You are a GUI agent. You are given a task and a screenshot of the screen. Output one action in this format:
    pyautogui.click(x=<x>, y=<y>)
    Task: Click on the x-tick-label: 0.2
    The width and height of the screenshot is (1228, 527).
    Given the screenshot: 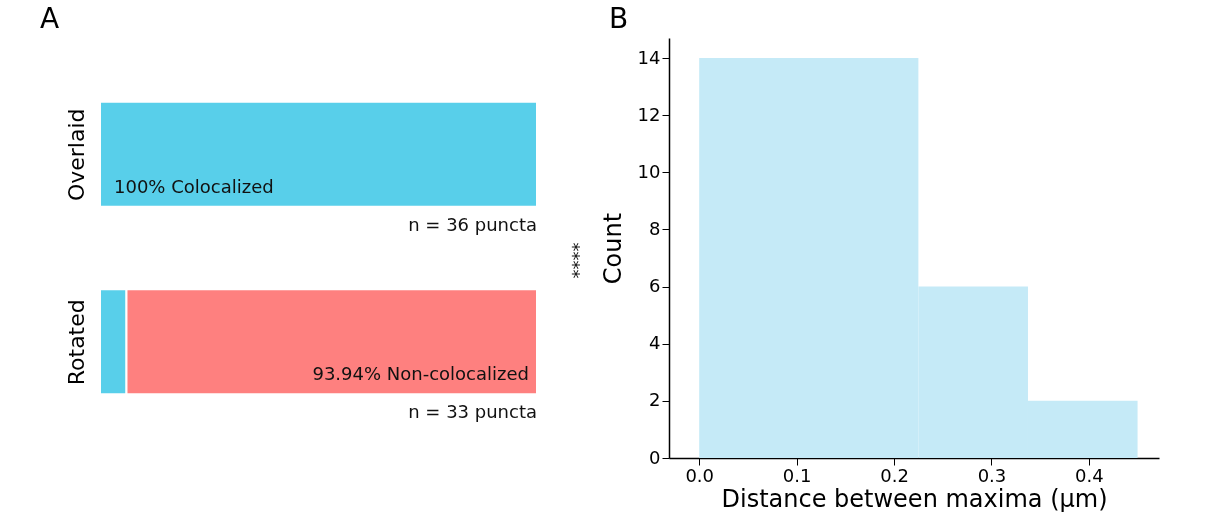 What is the action you would take?
    pyautogui.click(x=894, y=475)
    